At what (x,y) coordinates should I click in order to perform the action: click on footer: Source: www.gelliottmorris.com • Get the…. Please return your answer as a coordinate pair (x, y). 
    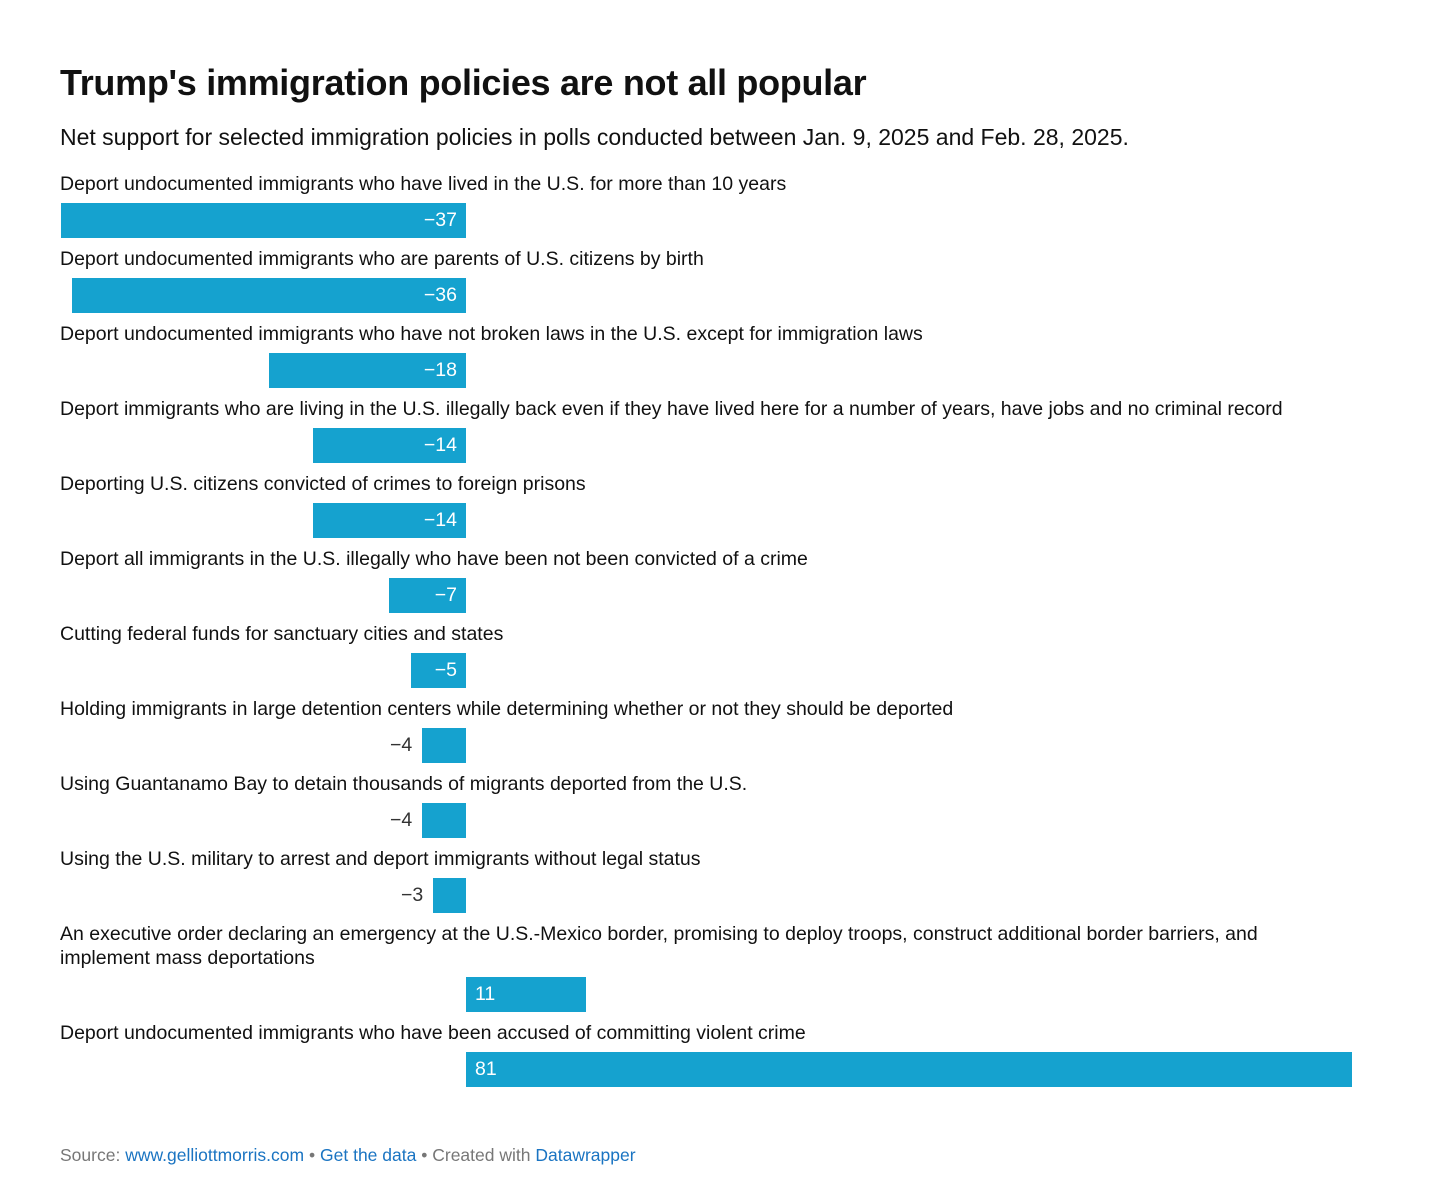
    Looking at the image, I should click on (348, 1155).